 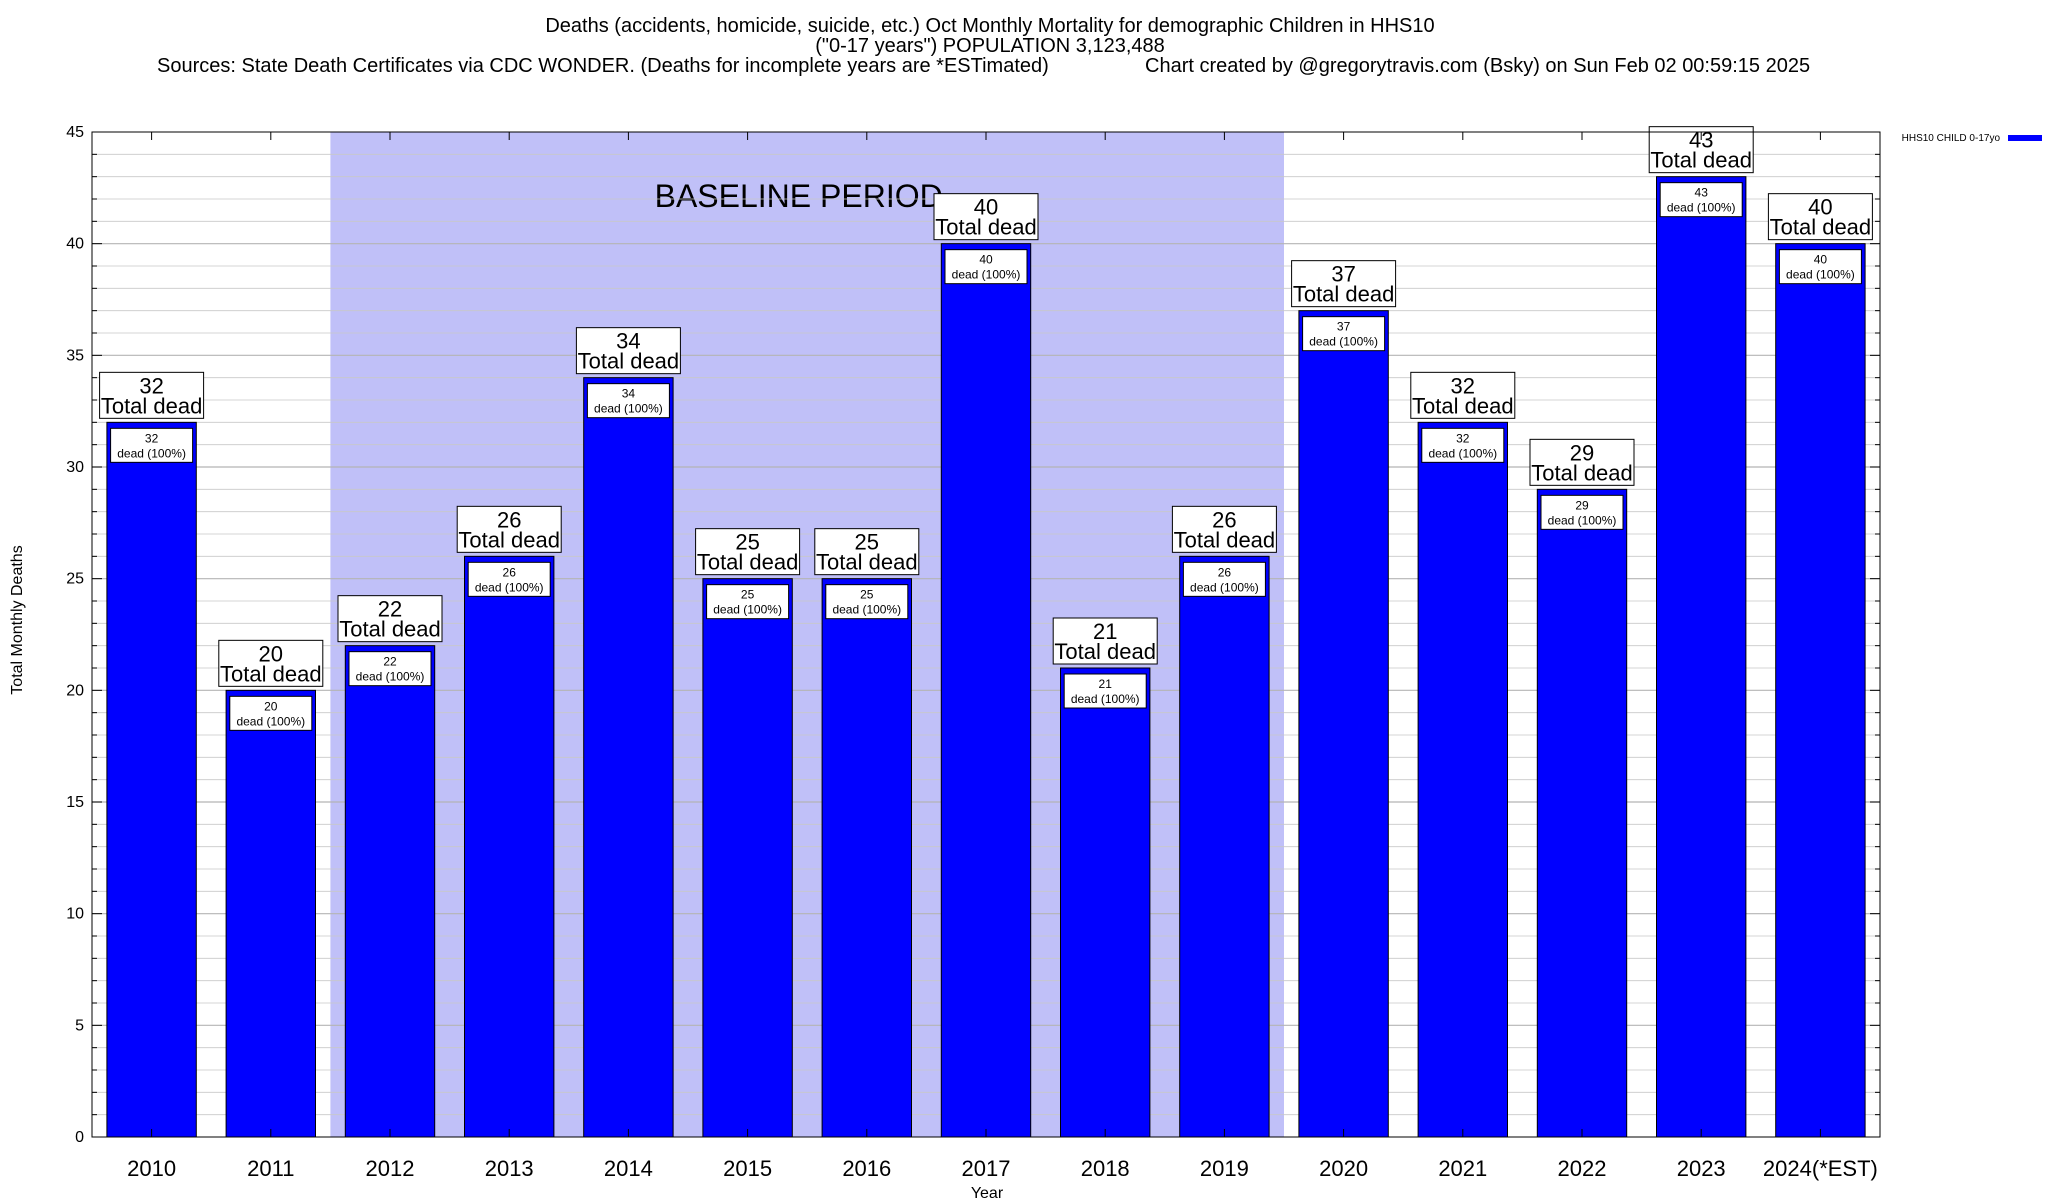 What do you see at coordinates (1462, 779) in the screenshot?
I see `bar-2021` at bounding box center [1462, 779].